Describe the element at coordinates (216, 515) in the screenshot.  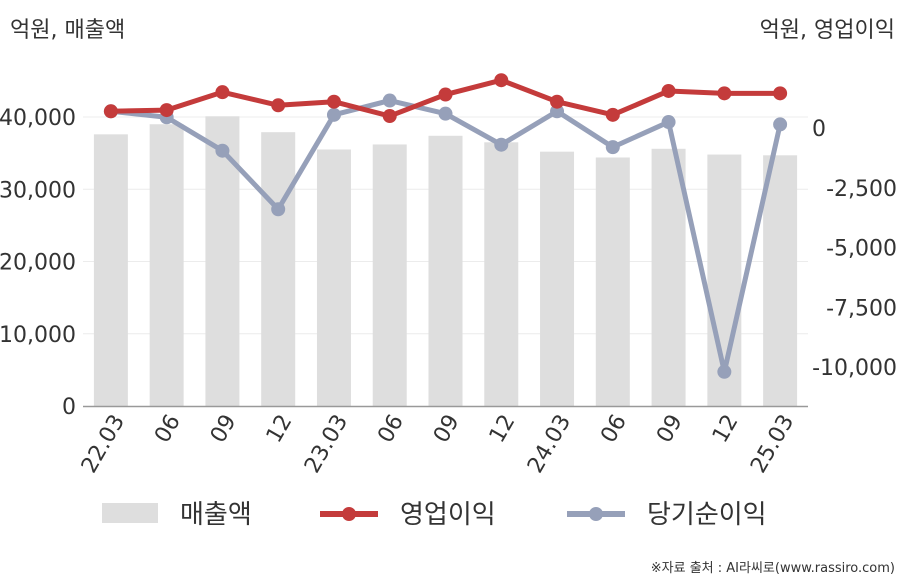
I see `legend-label-revenue: 매출액` at that location.